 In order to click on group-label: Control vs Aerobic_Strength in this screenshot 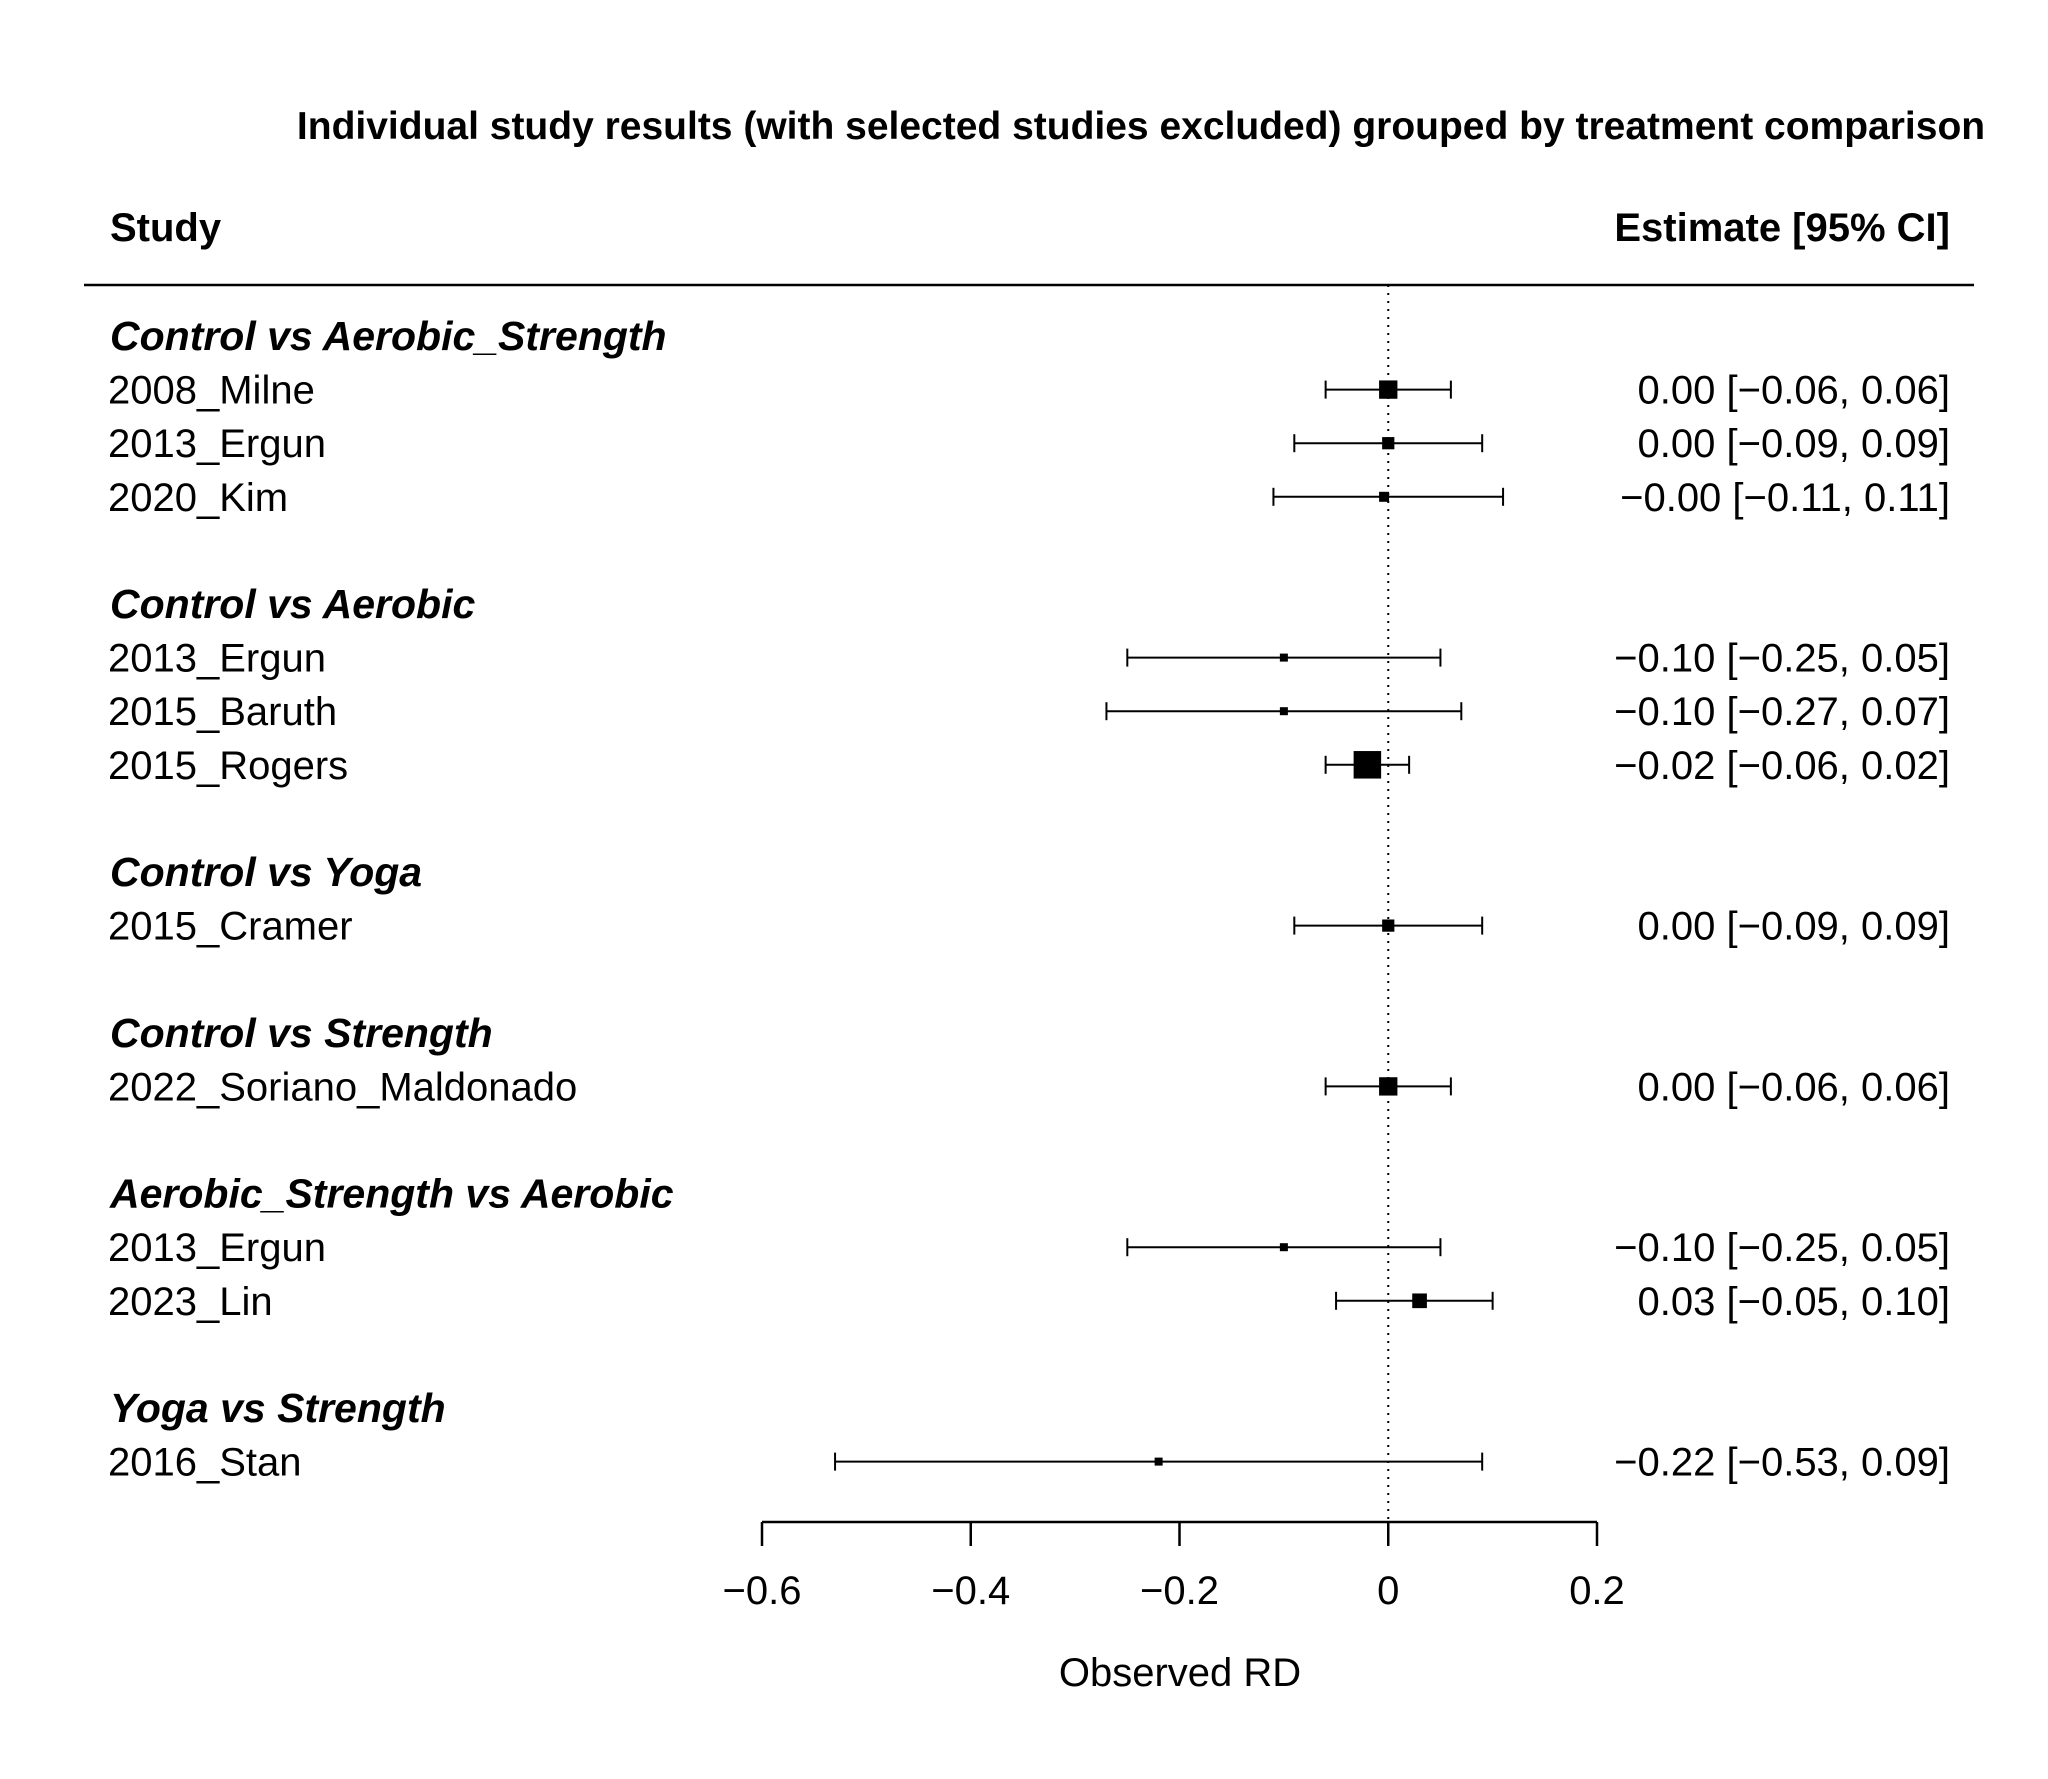, I will do `click(388, 336)`.